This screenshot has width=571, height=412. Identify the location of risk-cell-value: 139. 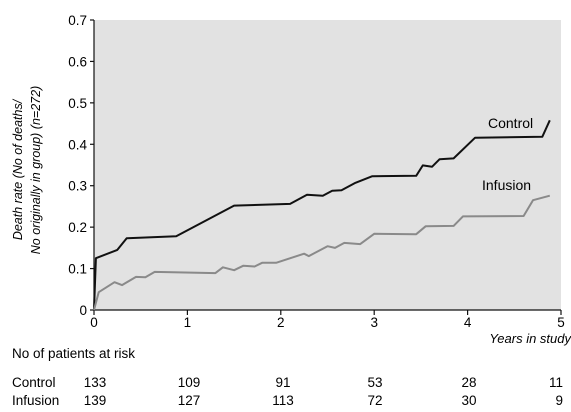
(95, 400).